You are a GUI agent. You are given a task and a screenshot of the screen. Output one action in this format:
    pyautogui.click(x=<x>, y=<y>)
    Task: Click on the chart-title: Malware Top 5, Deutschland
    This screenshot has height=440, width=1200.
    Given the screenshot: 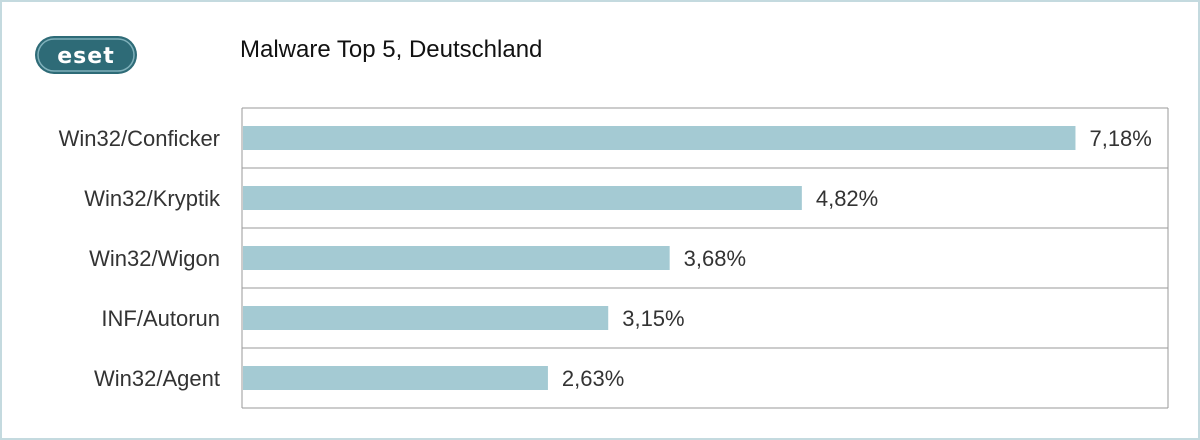 What is the action you would take?
    pyautogui.click(x=391, y=49)
    